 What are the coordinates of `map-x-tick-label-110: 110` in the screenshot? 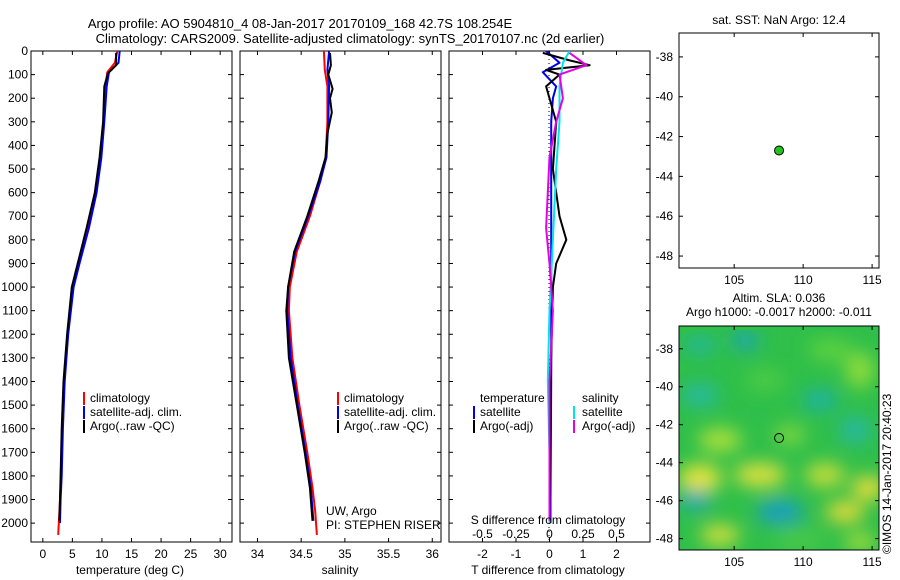 It's located at (803, 280).